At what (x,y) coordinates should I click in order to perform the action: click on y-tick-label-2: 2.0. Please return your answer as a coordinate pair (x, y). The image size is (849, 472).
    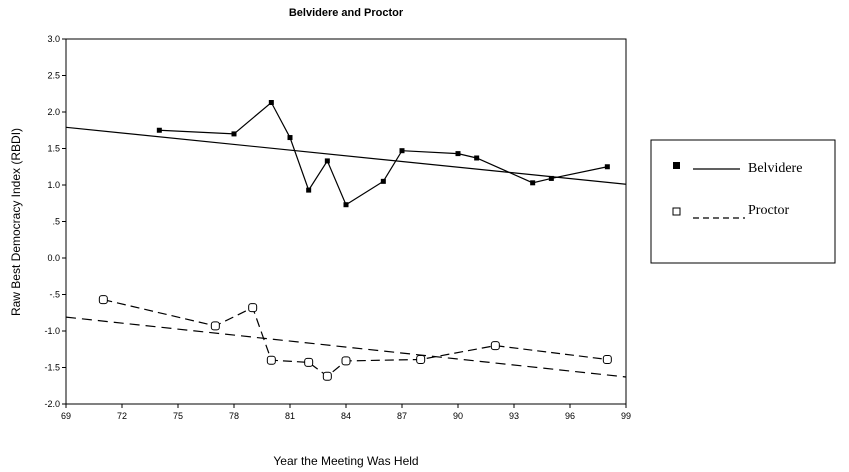
    Looking at the image, I should click on (53, 112).